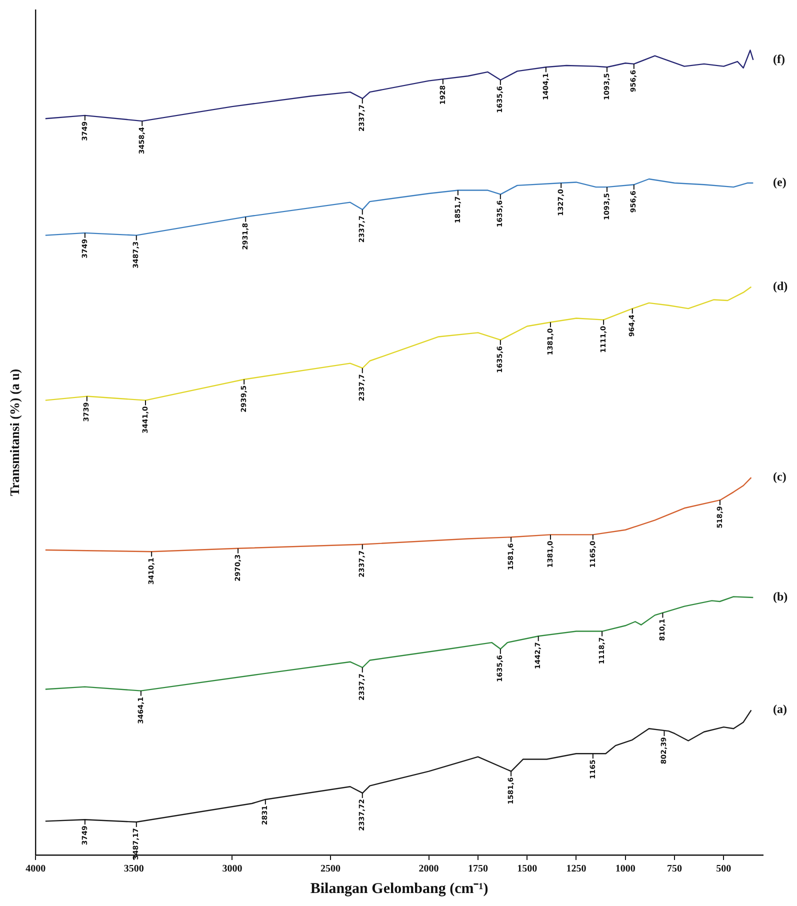 The image size is (797, 906). What do you see at coordinates (478, 869) in the screenshot?
I see `x-tick-label: 1750` at bounding box center [478, 869].